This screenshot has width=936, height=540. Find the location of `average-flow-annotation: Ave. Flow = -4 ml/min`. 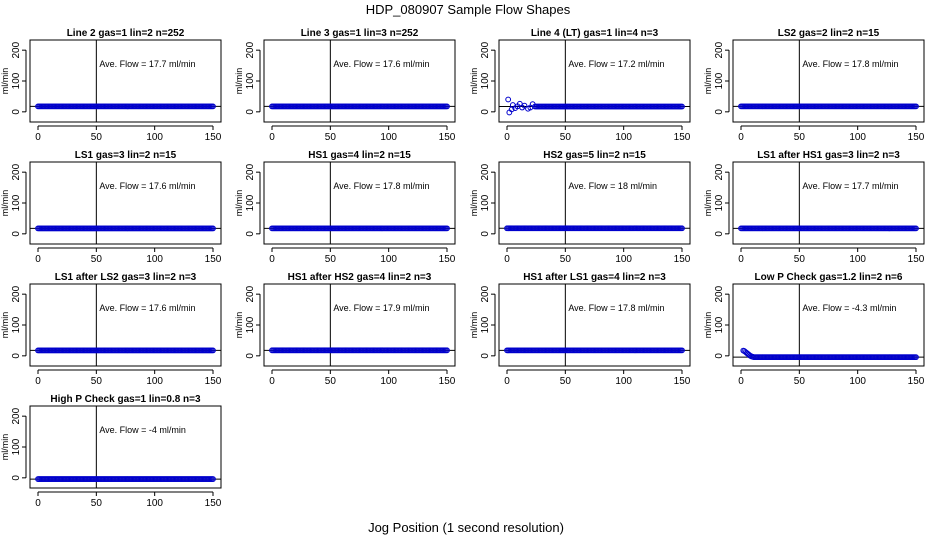

average-flow-annotation: Ave. Flow = -4 ml/min is located at coordinates (142, 430).